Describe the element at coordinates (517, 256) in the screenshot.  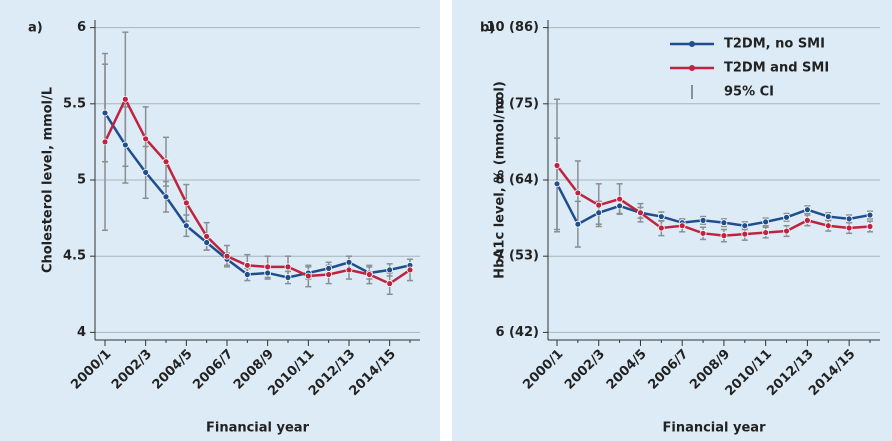
I see `y-tick-label: 7 (53)` at that location.